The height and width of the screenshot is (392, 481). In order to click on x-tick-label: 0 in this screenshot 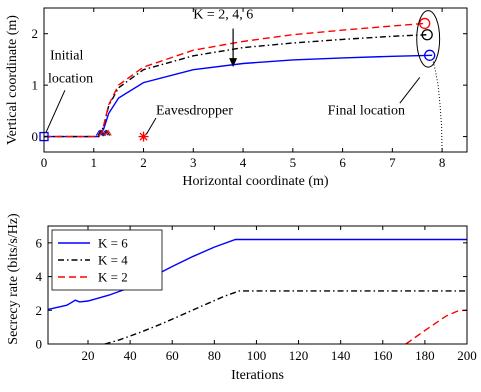, I will do `click(44, 162)`.